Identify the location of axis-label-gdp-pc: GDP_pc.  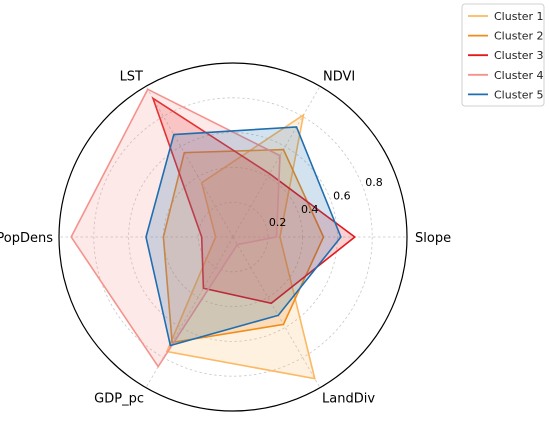
(119, 399).